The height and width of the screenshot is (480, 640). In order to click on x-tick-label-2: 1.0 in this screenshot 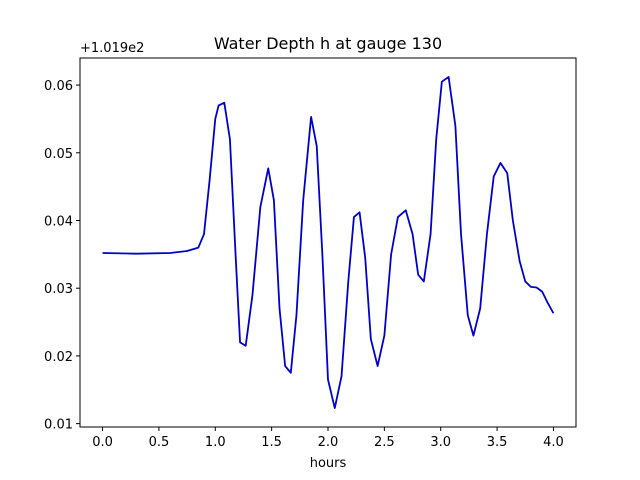, I will do `click(215, 442)`.